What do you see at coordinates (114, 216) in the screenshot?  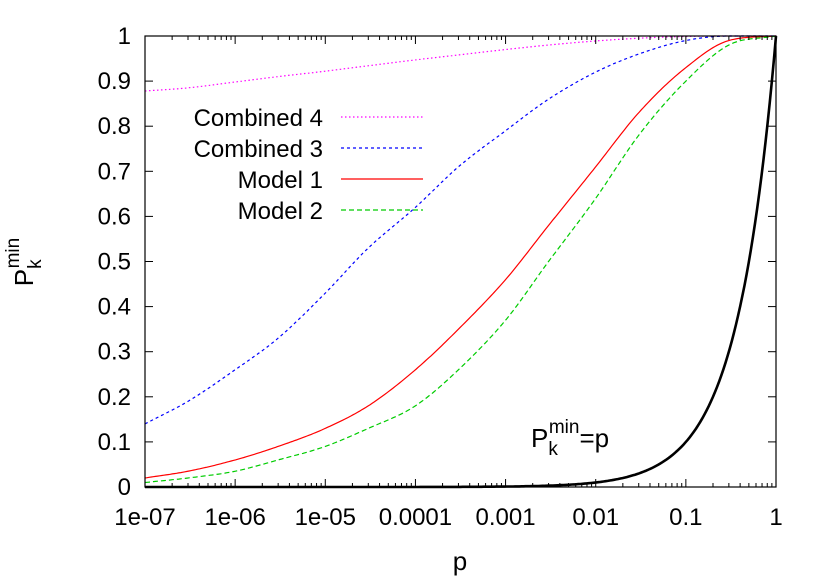 I see `y-tick-label: 0.6` at bounding box center [114, 216].